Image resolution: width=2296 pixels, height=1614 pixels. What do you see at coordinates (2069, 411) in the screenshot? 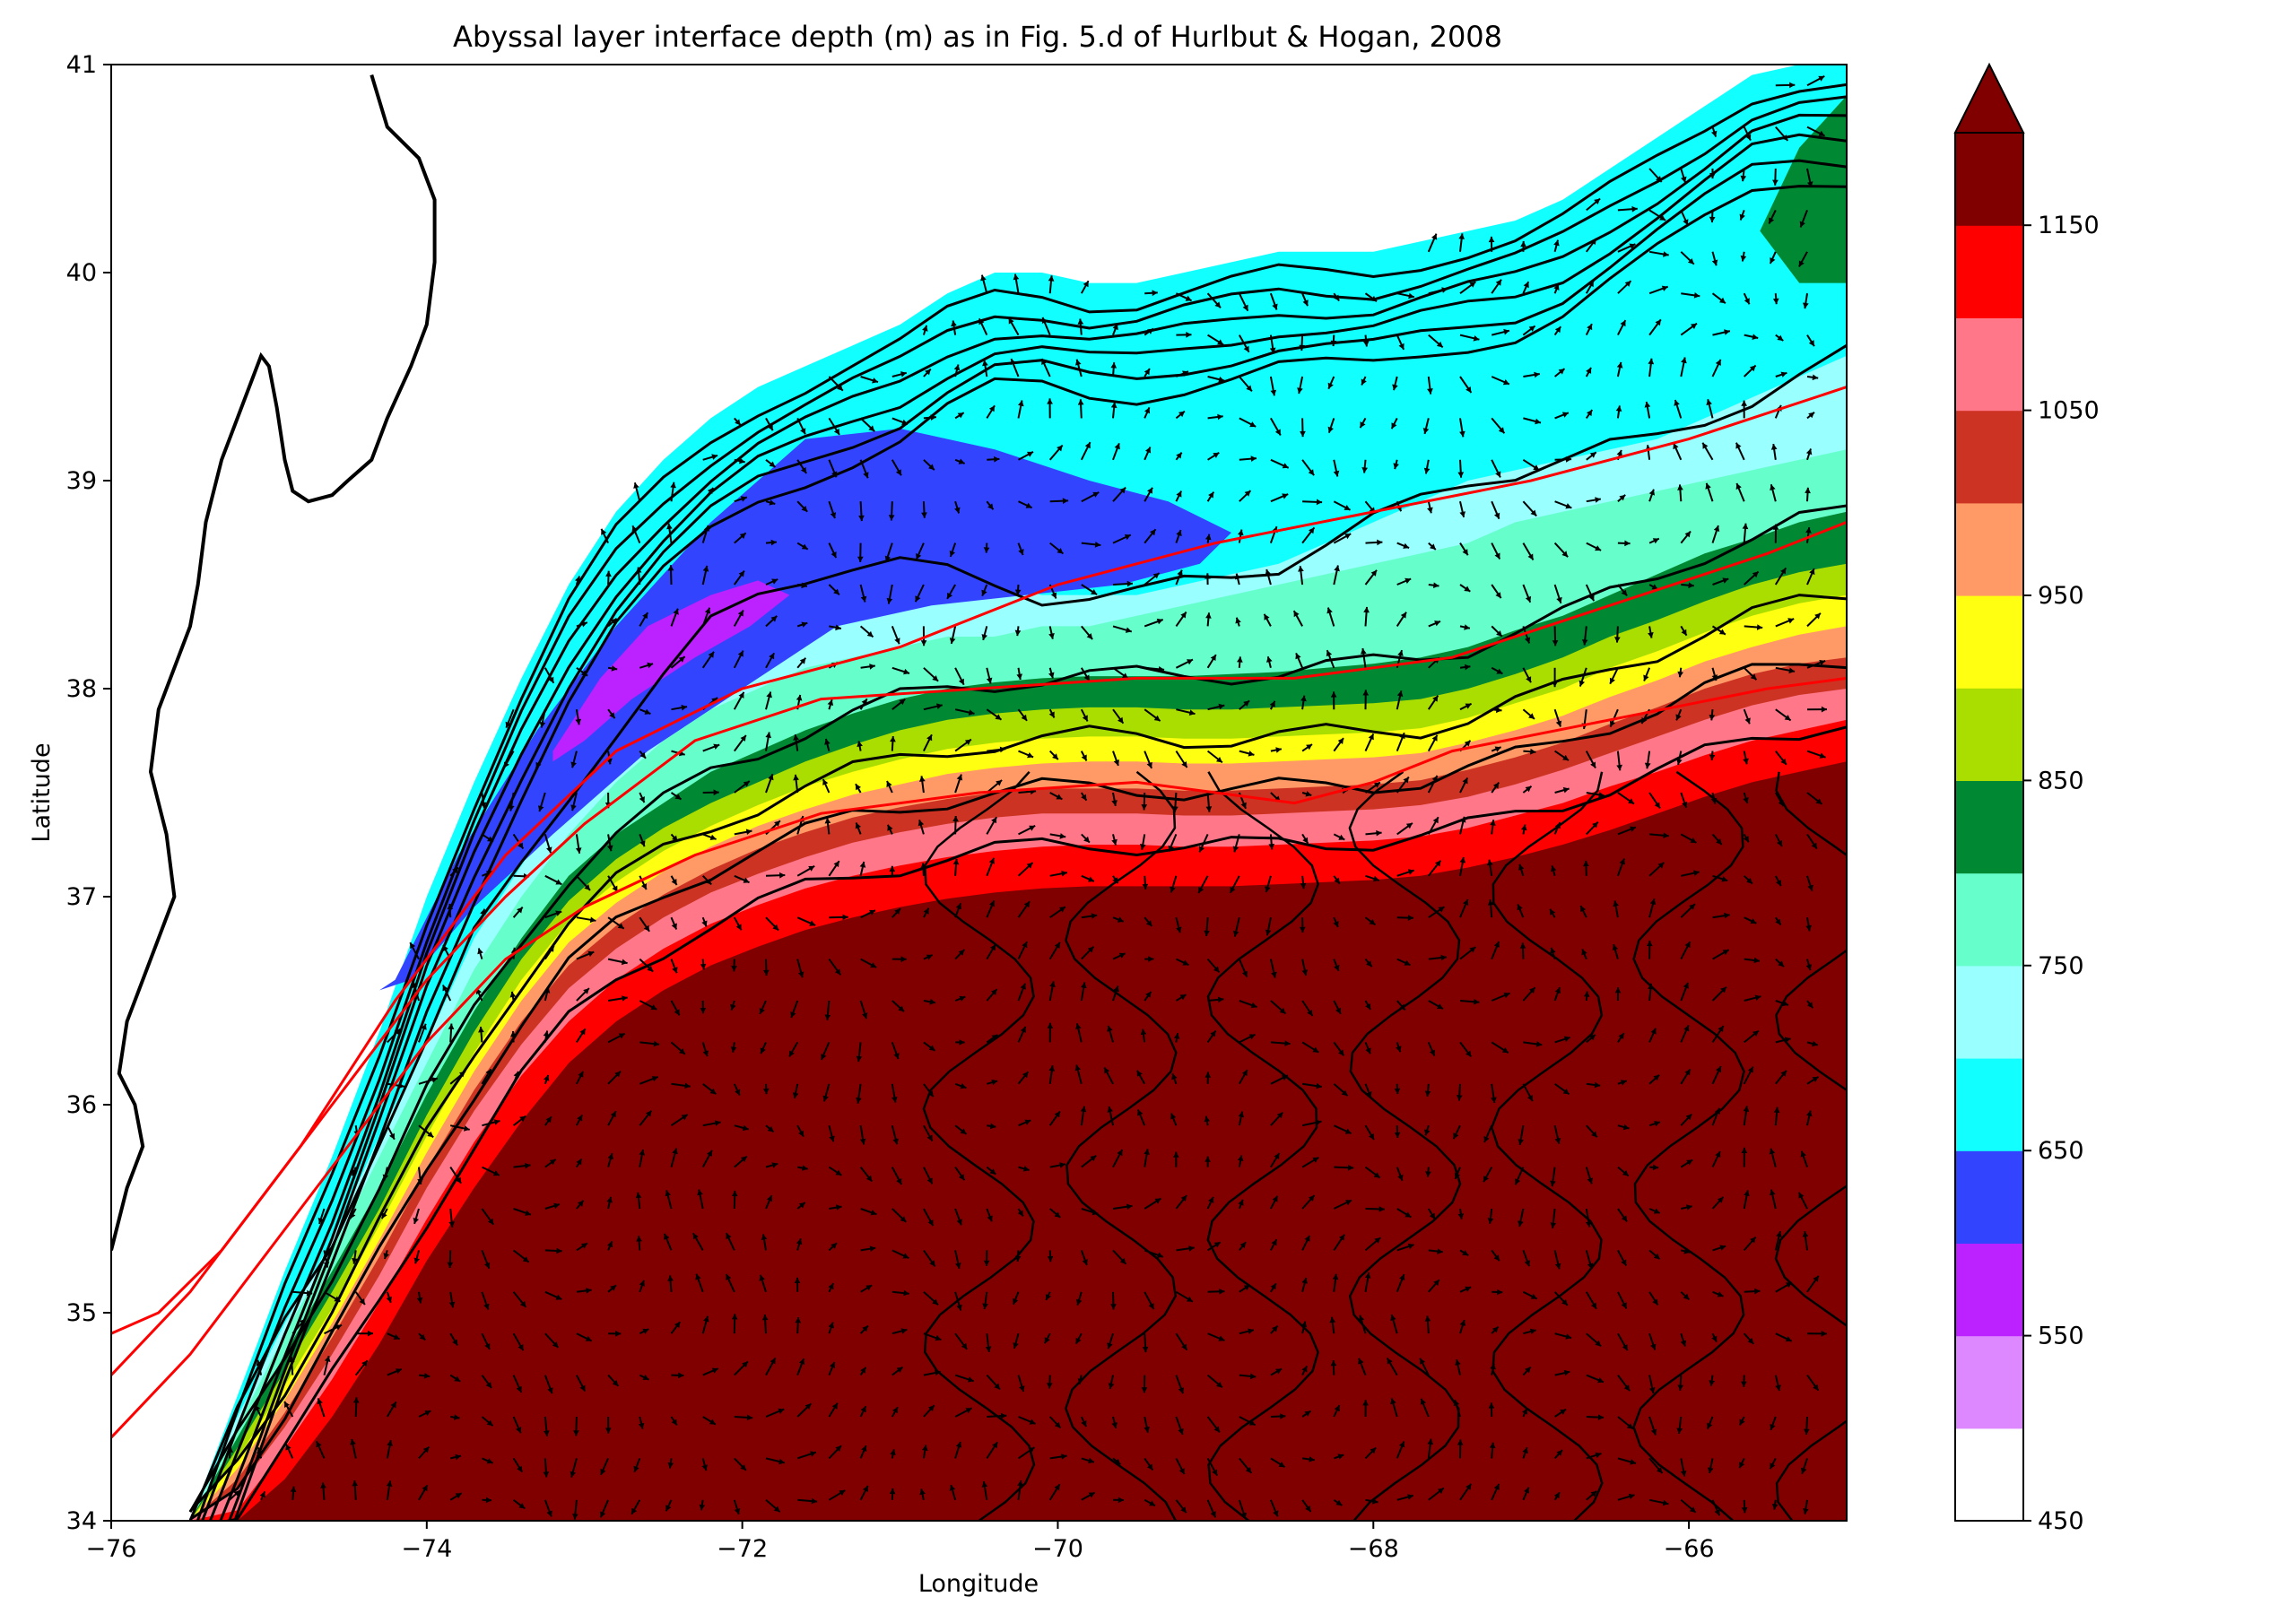
I see `colorbar-tick-label: 1050` at bounding box center [2069, 411].